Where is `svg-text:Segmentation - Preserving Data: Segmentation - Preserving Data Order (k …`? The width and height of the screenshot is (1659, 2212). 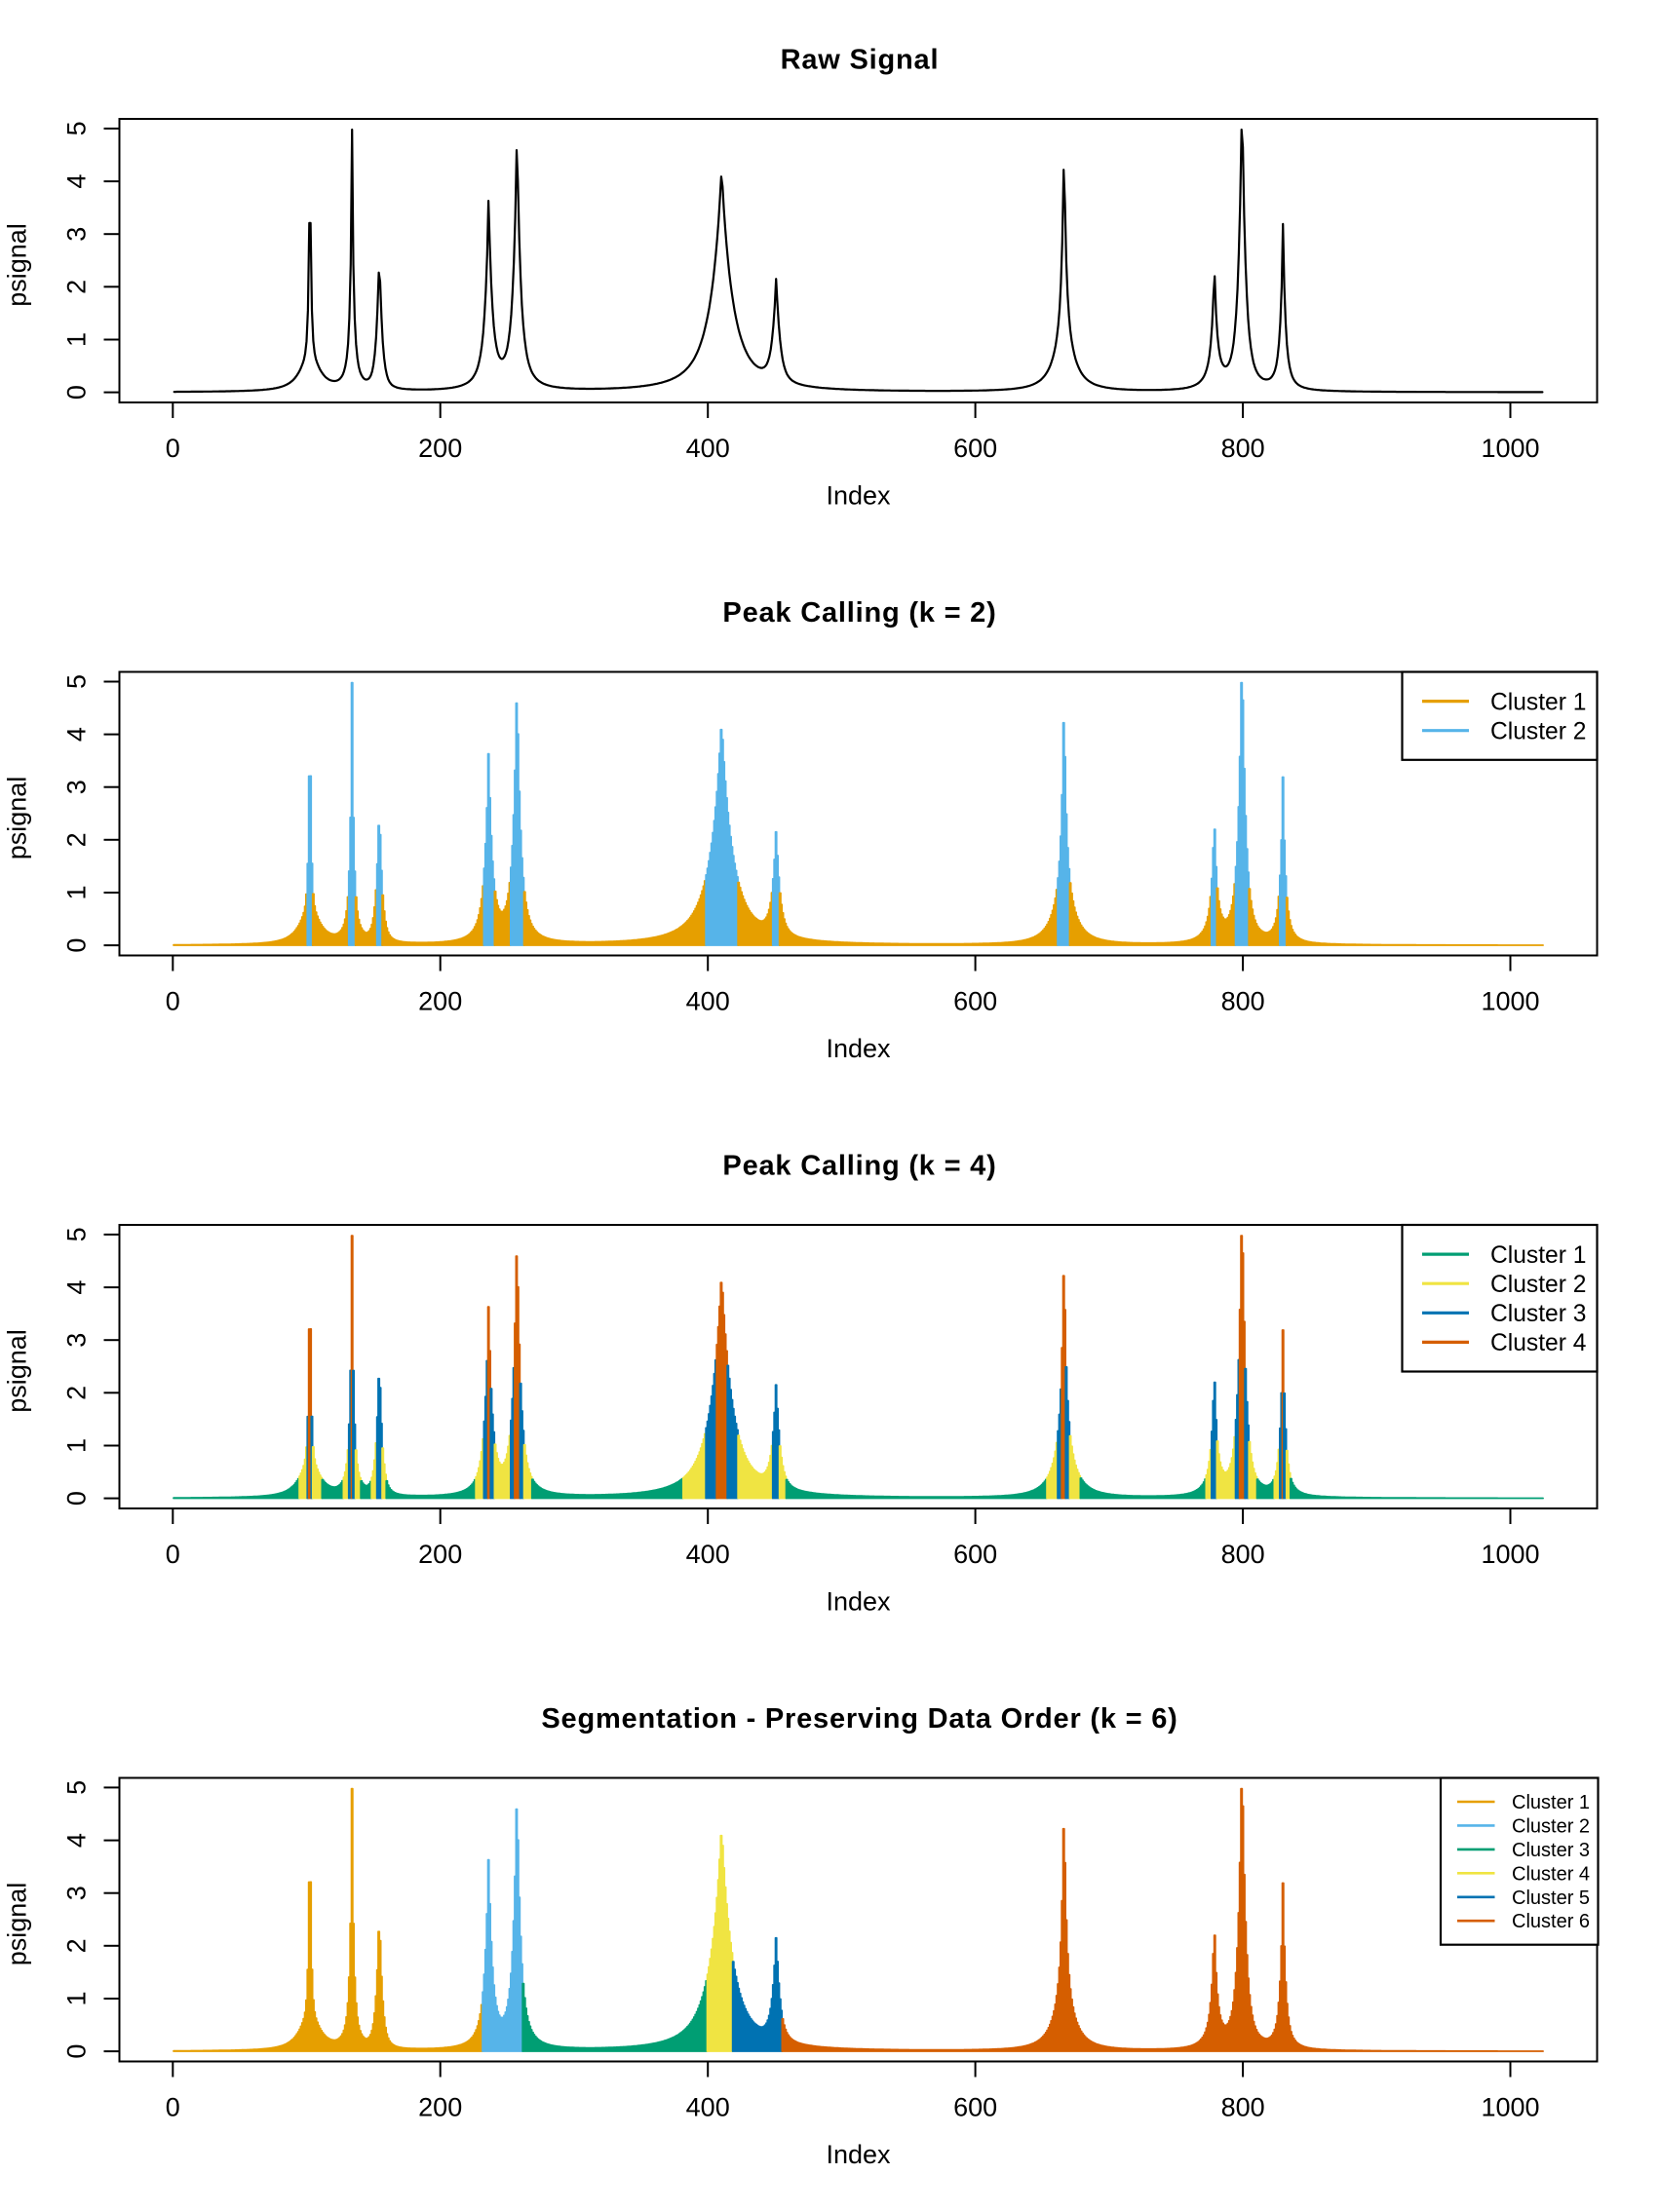 svg-text:Segmentation - Preserving Data: Segmentation - Preserving Data Order (k … is located at coordinates (859, 1719).